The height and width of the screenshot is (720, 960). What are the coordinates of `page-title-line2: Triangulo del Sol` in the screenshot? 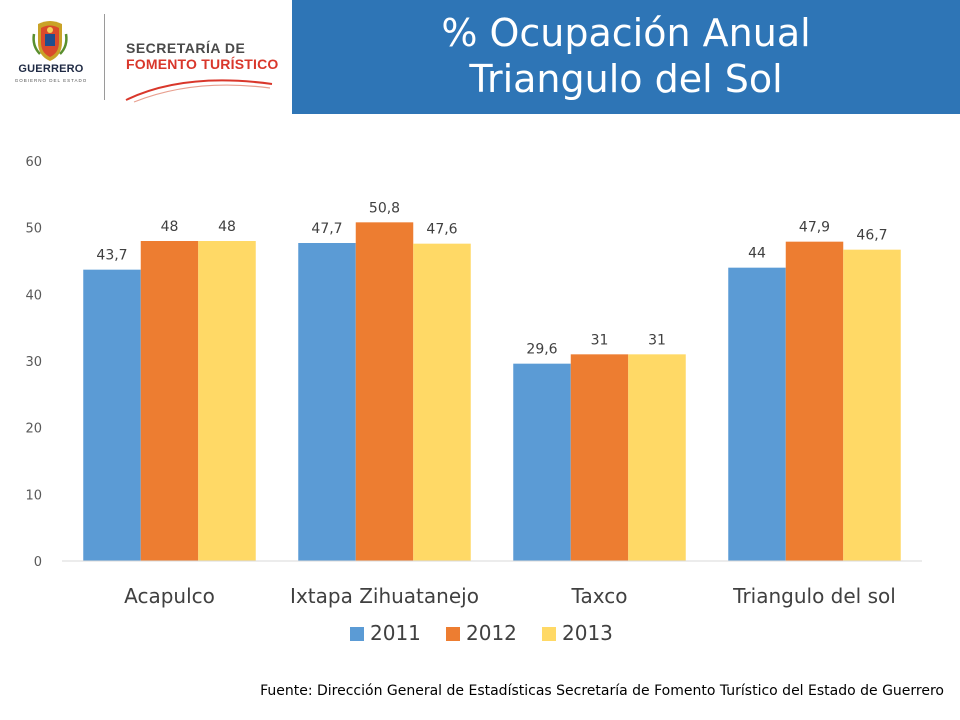 It's located at (626, 79).